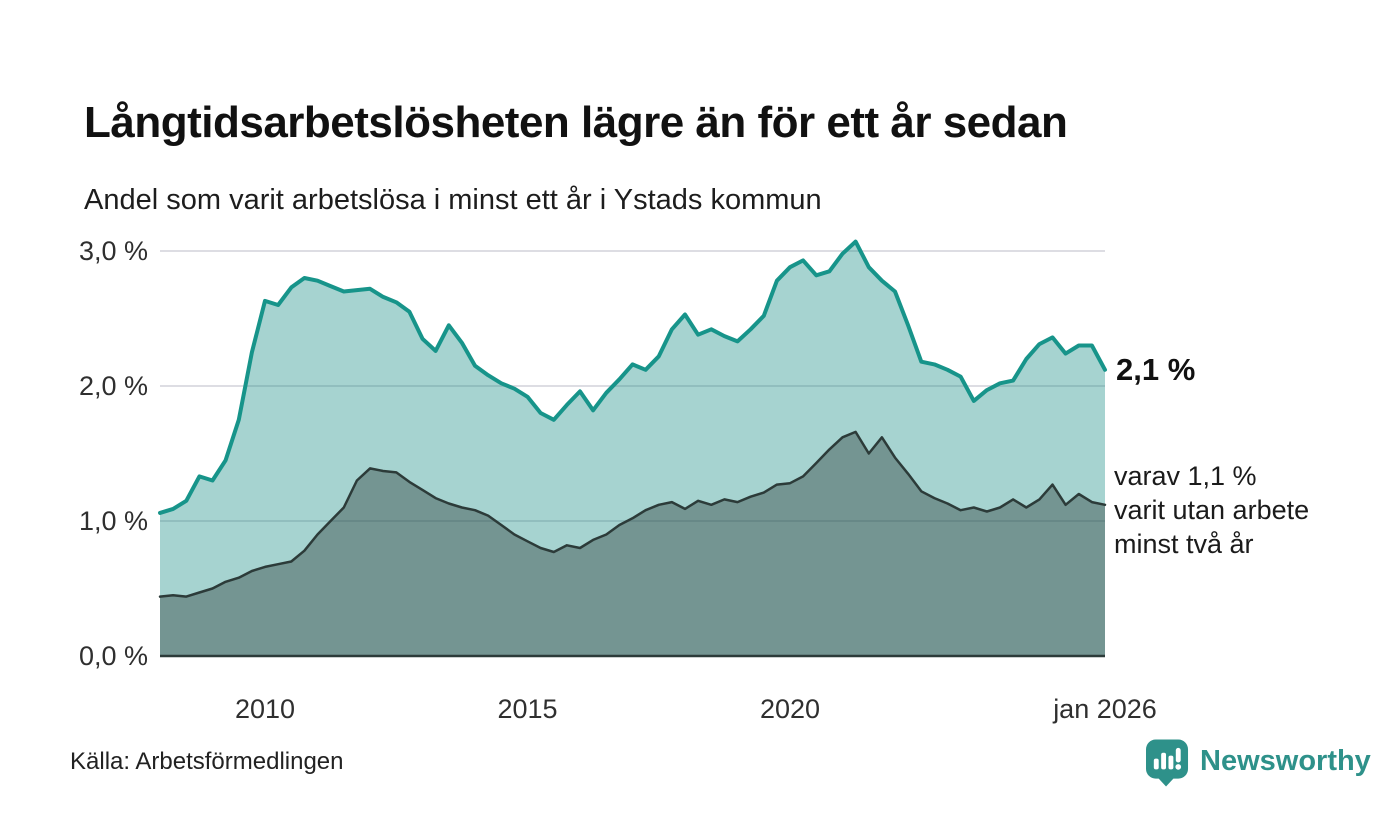  What do you see at coordinates (113, 386) in the screenshot?
I see `y-tick-label: 2,0 %` at bounding box center [113, 386].